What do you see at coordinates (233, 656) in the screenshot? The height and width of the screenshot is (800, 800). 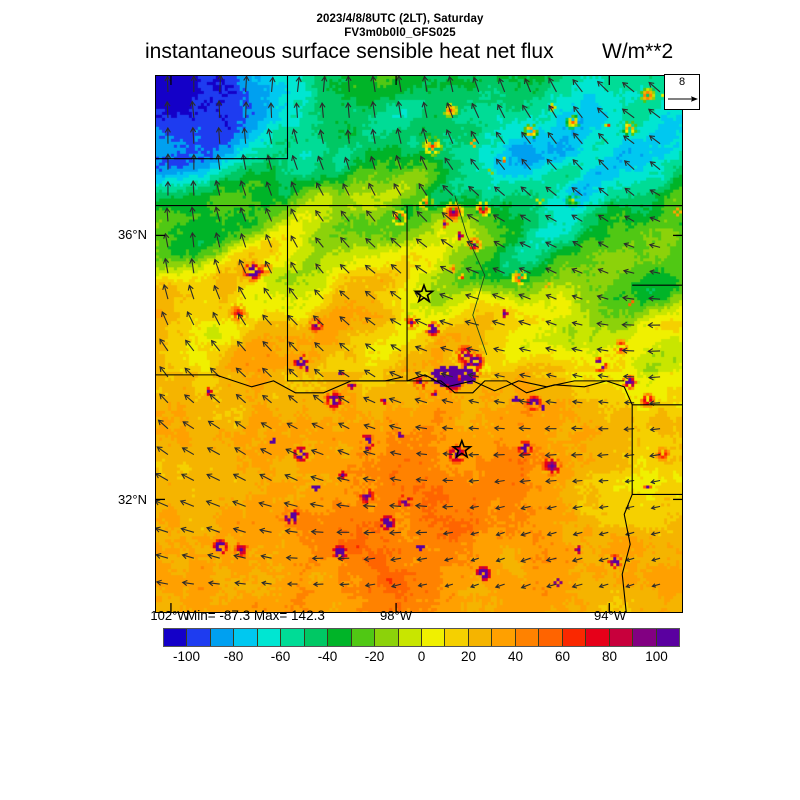 I see `colorbar-tick-label: -80` at bounding box center [233, 656].